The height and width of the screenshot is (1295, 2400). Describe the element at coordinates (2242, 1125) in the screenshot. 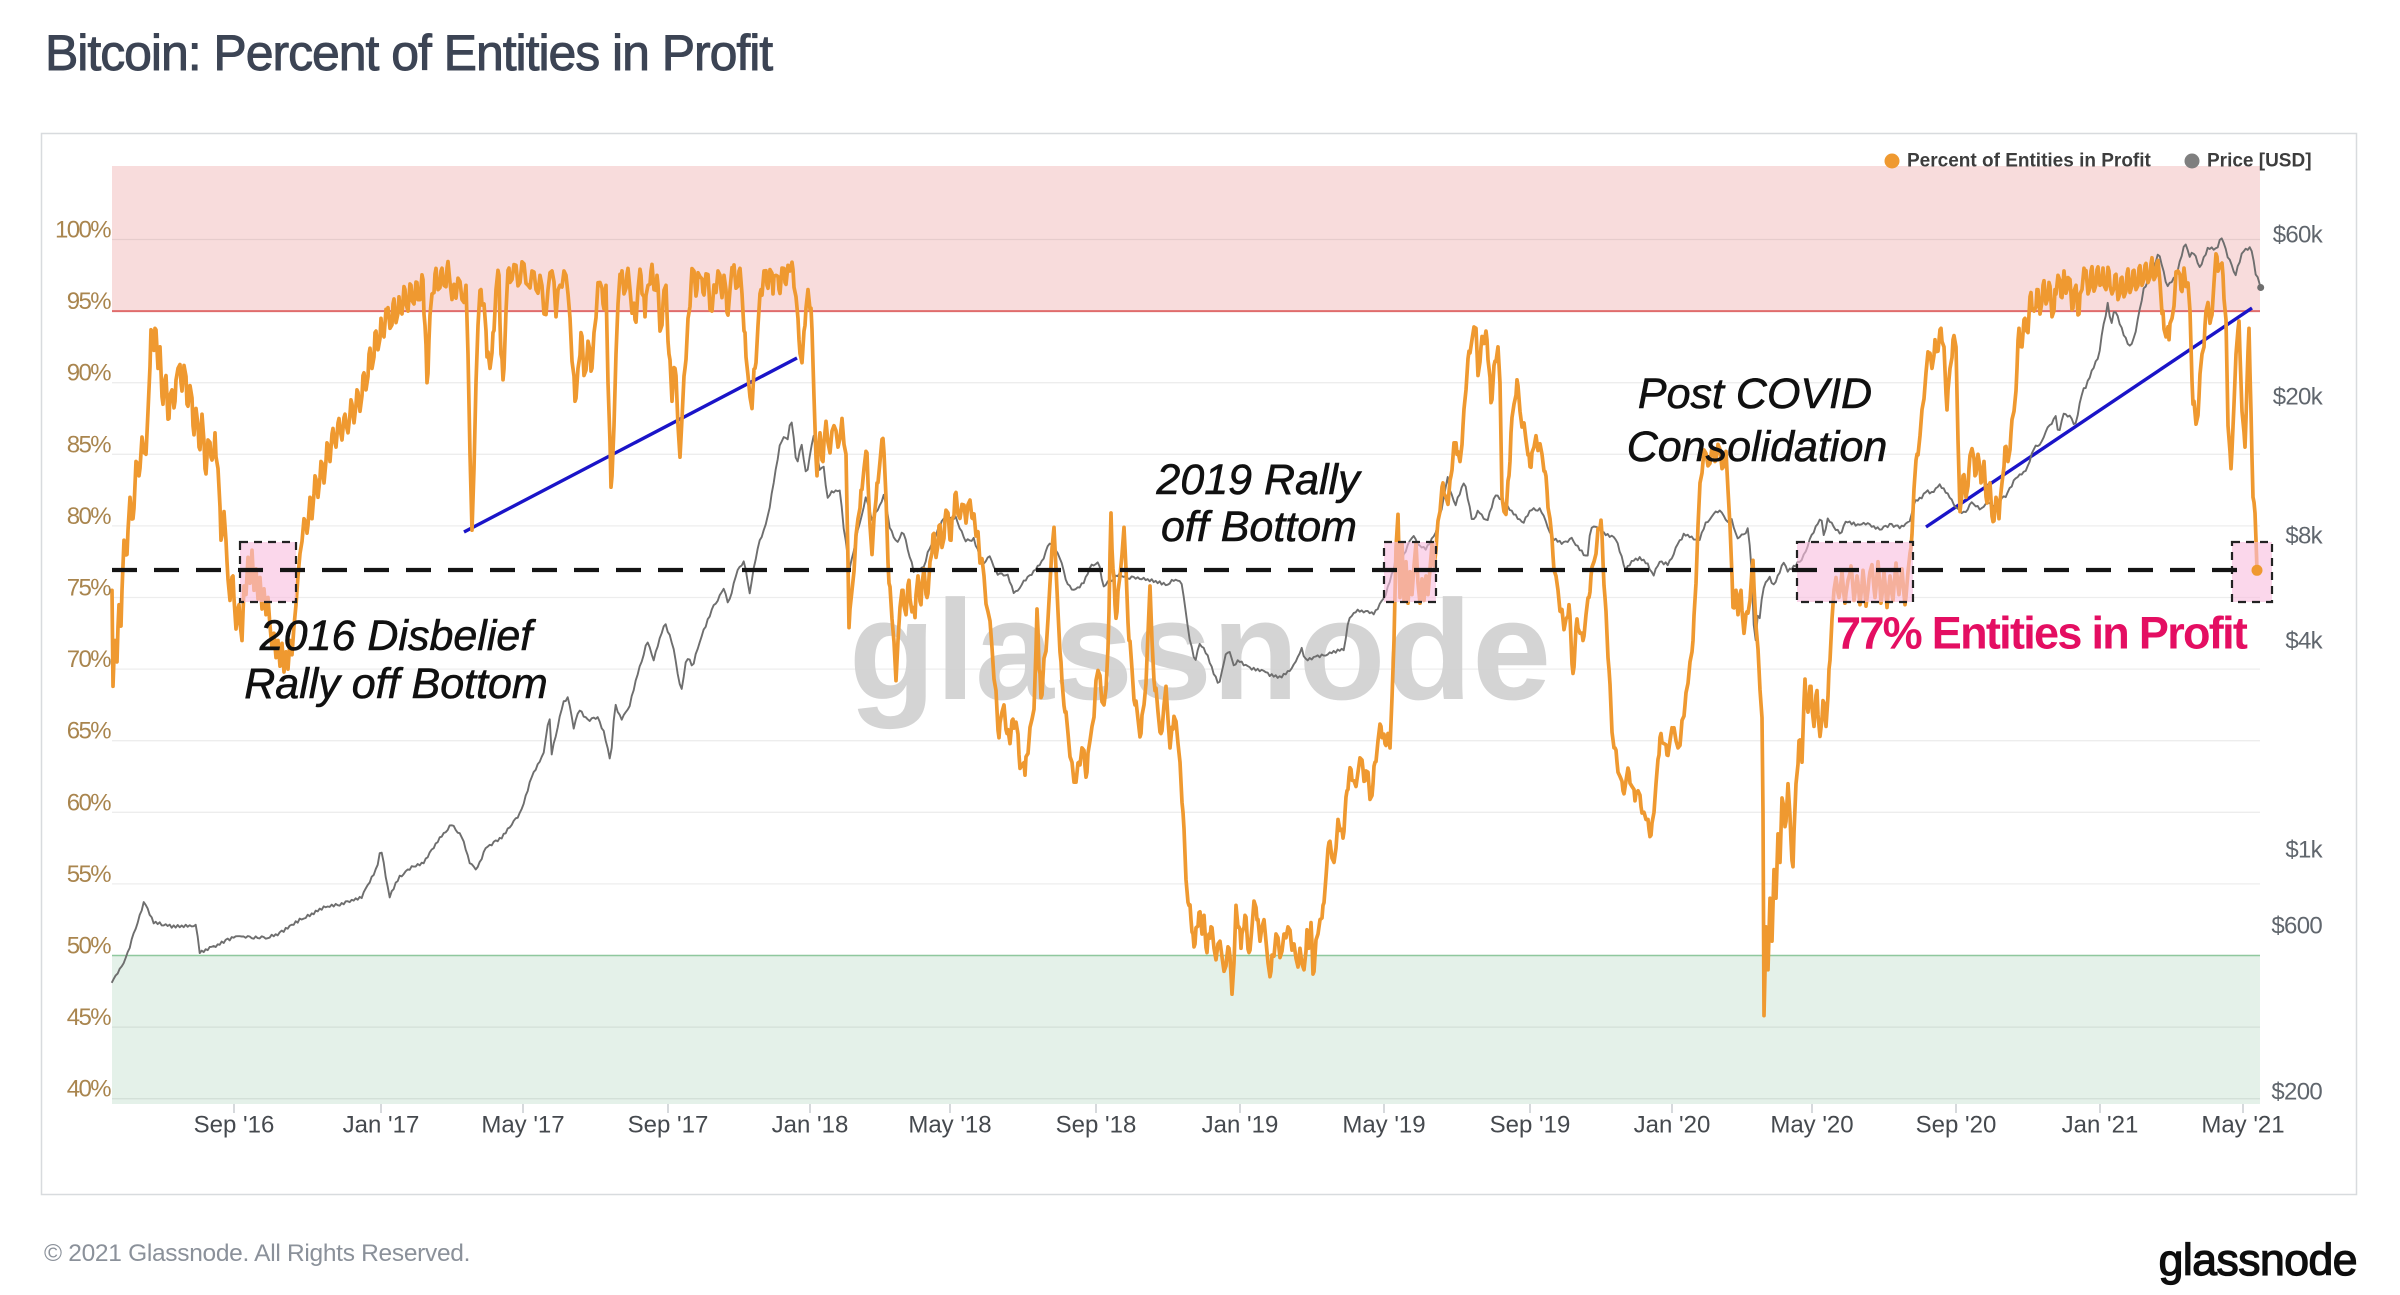

I see `svg-text: May '21` at that location.